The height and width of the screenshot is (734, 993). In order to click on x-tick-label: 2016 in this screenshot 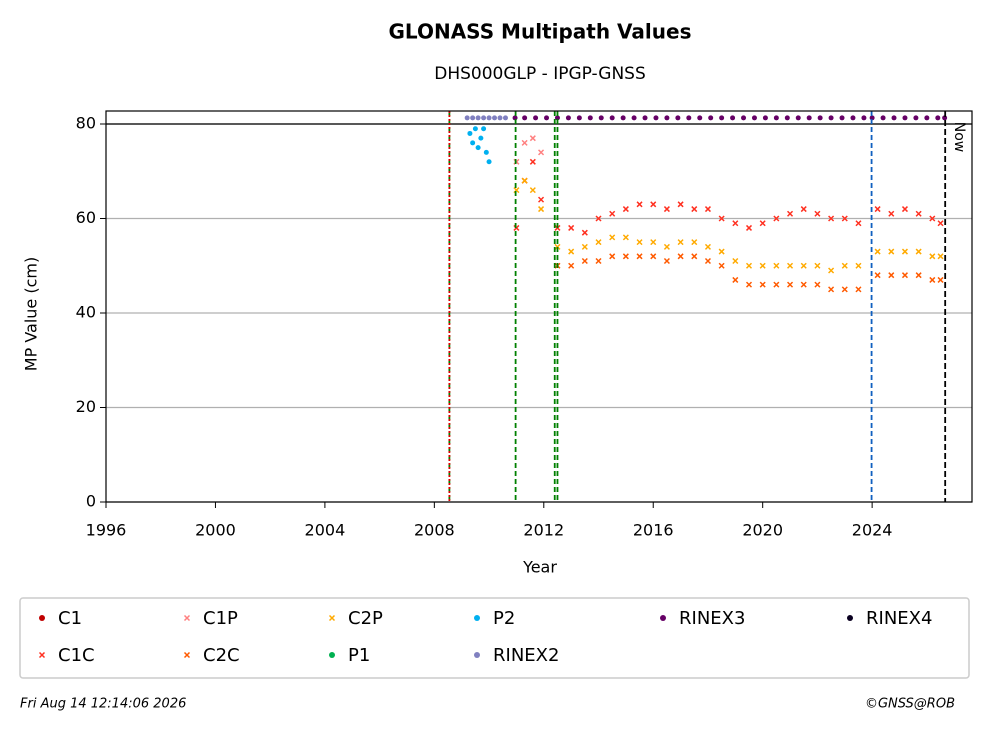, I will do `click(653, 530)`.